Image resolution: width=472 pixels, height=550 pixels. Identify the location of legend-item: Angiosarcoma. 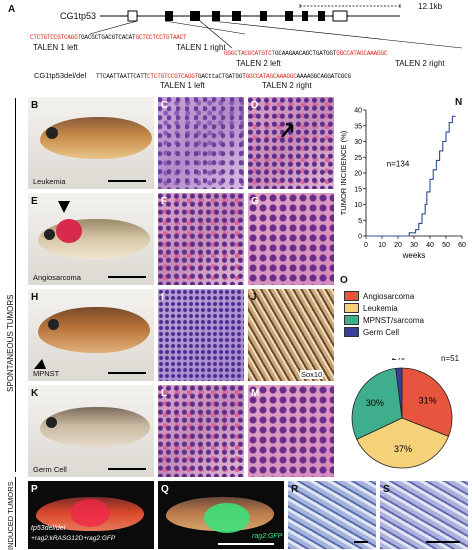
(407, 296).